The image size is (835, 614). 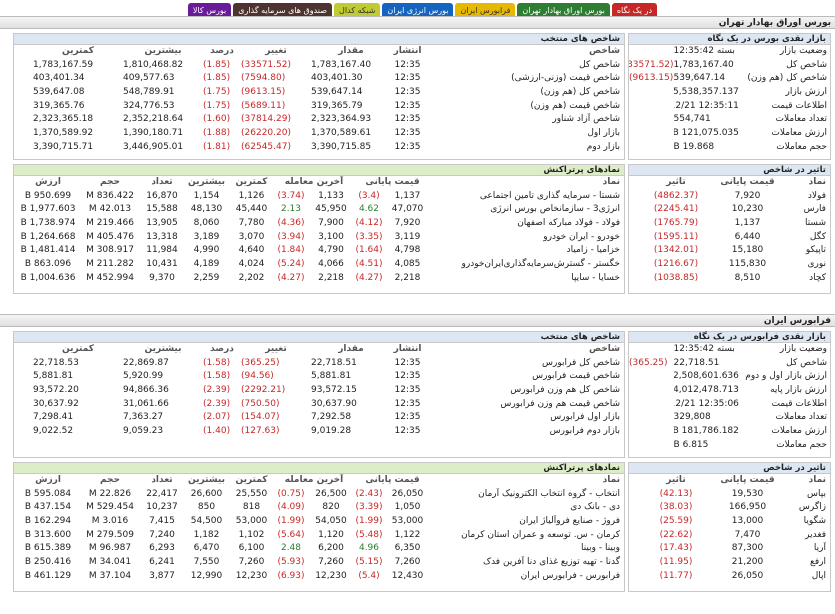 What do you see at coordinates (291, 575) in the screenshot?
I see `s2-top-cell: (6.93)` at bounding box center [291, 575].